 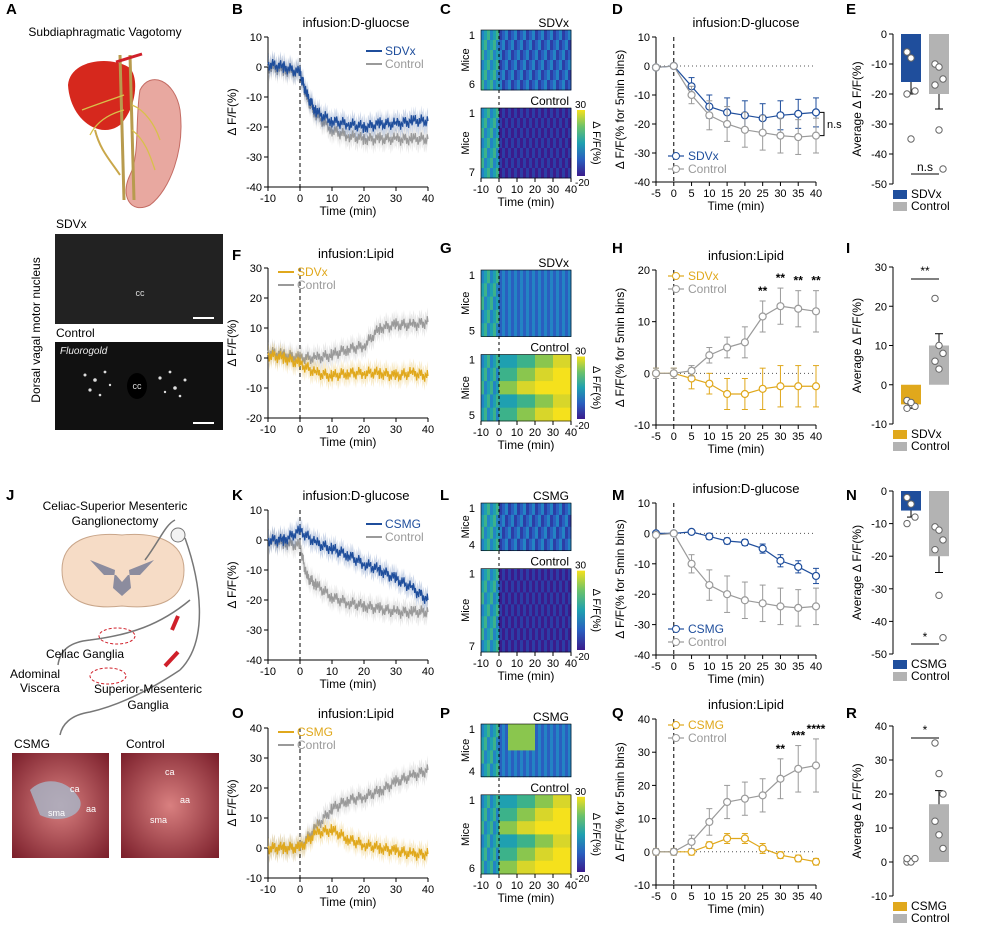 What do you see at coordinates (642, 656) in the screenshot?
I see `y-tick-label: -40` at bounding box center [642, 656].